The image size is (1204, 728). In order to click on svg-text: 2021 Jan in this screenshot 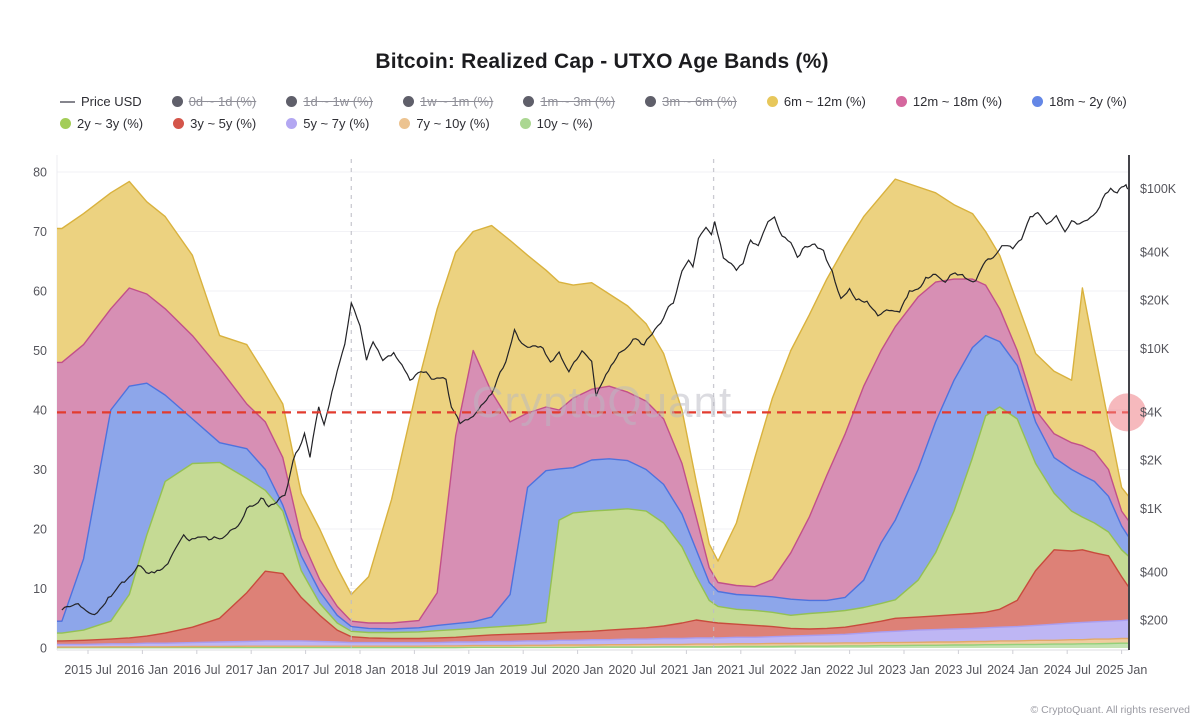, I will do `click(686, 670)`.